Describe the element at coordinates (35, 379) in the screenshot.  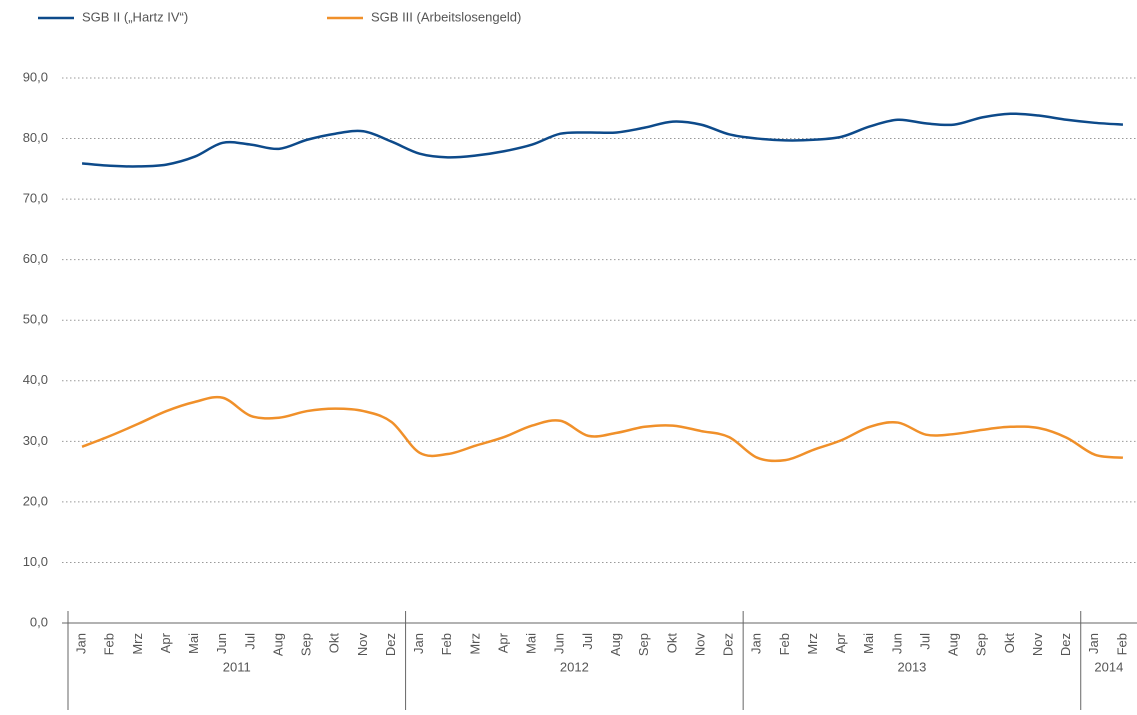
I see `y-tick-label: 40,0` at that location.